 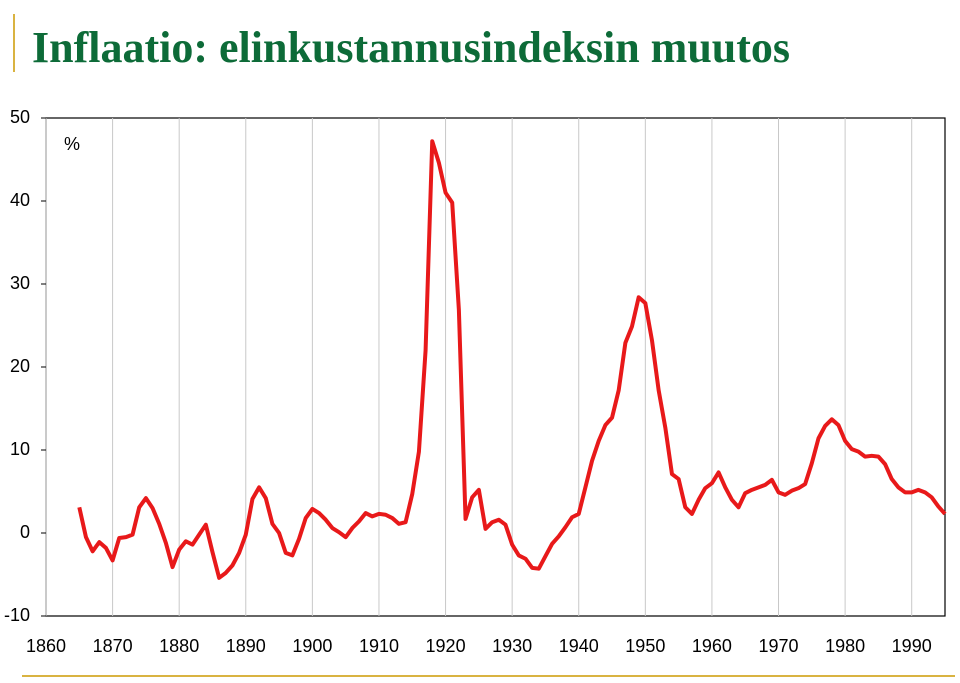 What do you see at coordinates (379, 646) in the screenshot?
I see `x-tick-label: 1910` at bounding box center [379, 646].